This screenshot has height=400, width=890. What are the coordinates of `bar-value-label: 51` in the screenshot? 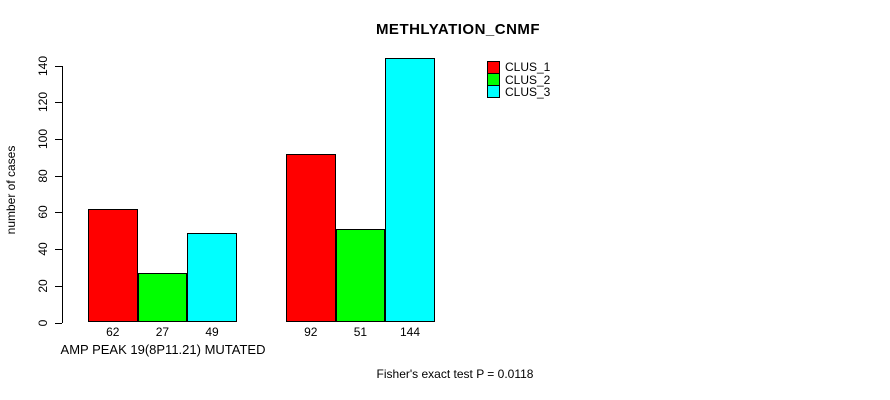 It's located at (360, 332).